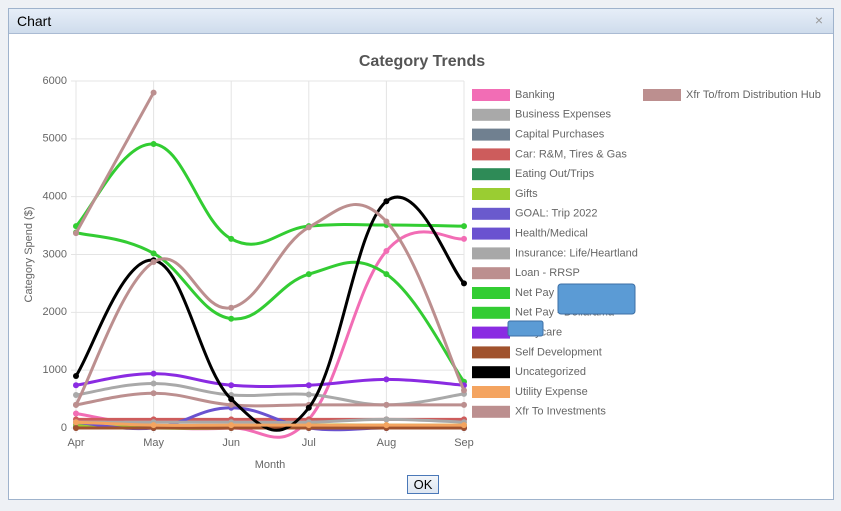  What do you see at coordinates (555, 174) in the screenshot?
I see `legend-label: Eating Out/Trips` at bounding box center [555, 174].